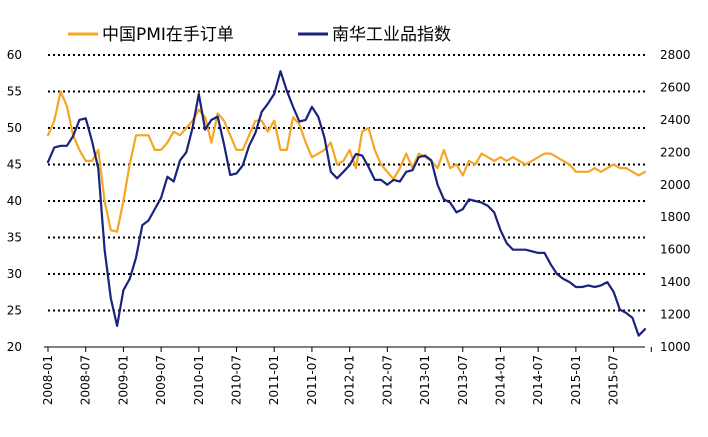  I want to click on y-left-tick-label: 40, so click(14, 201).